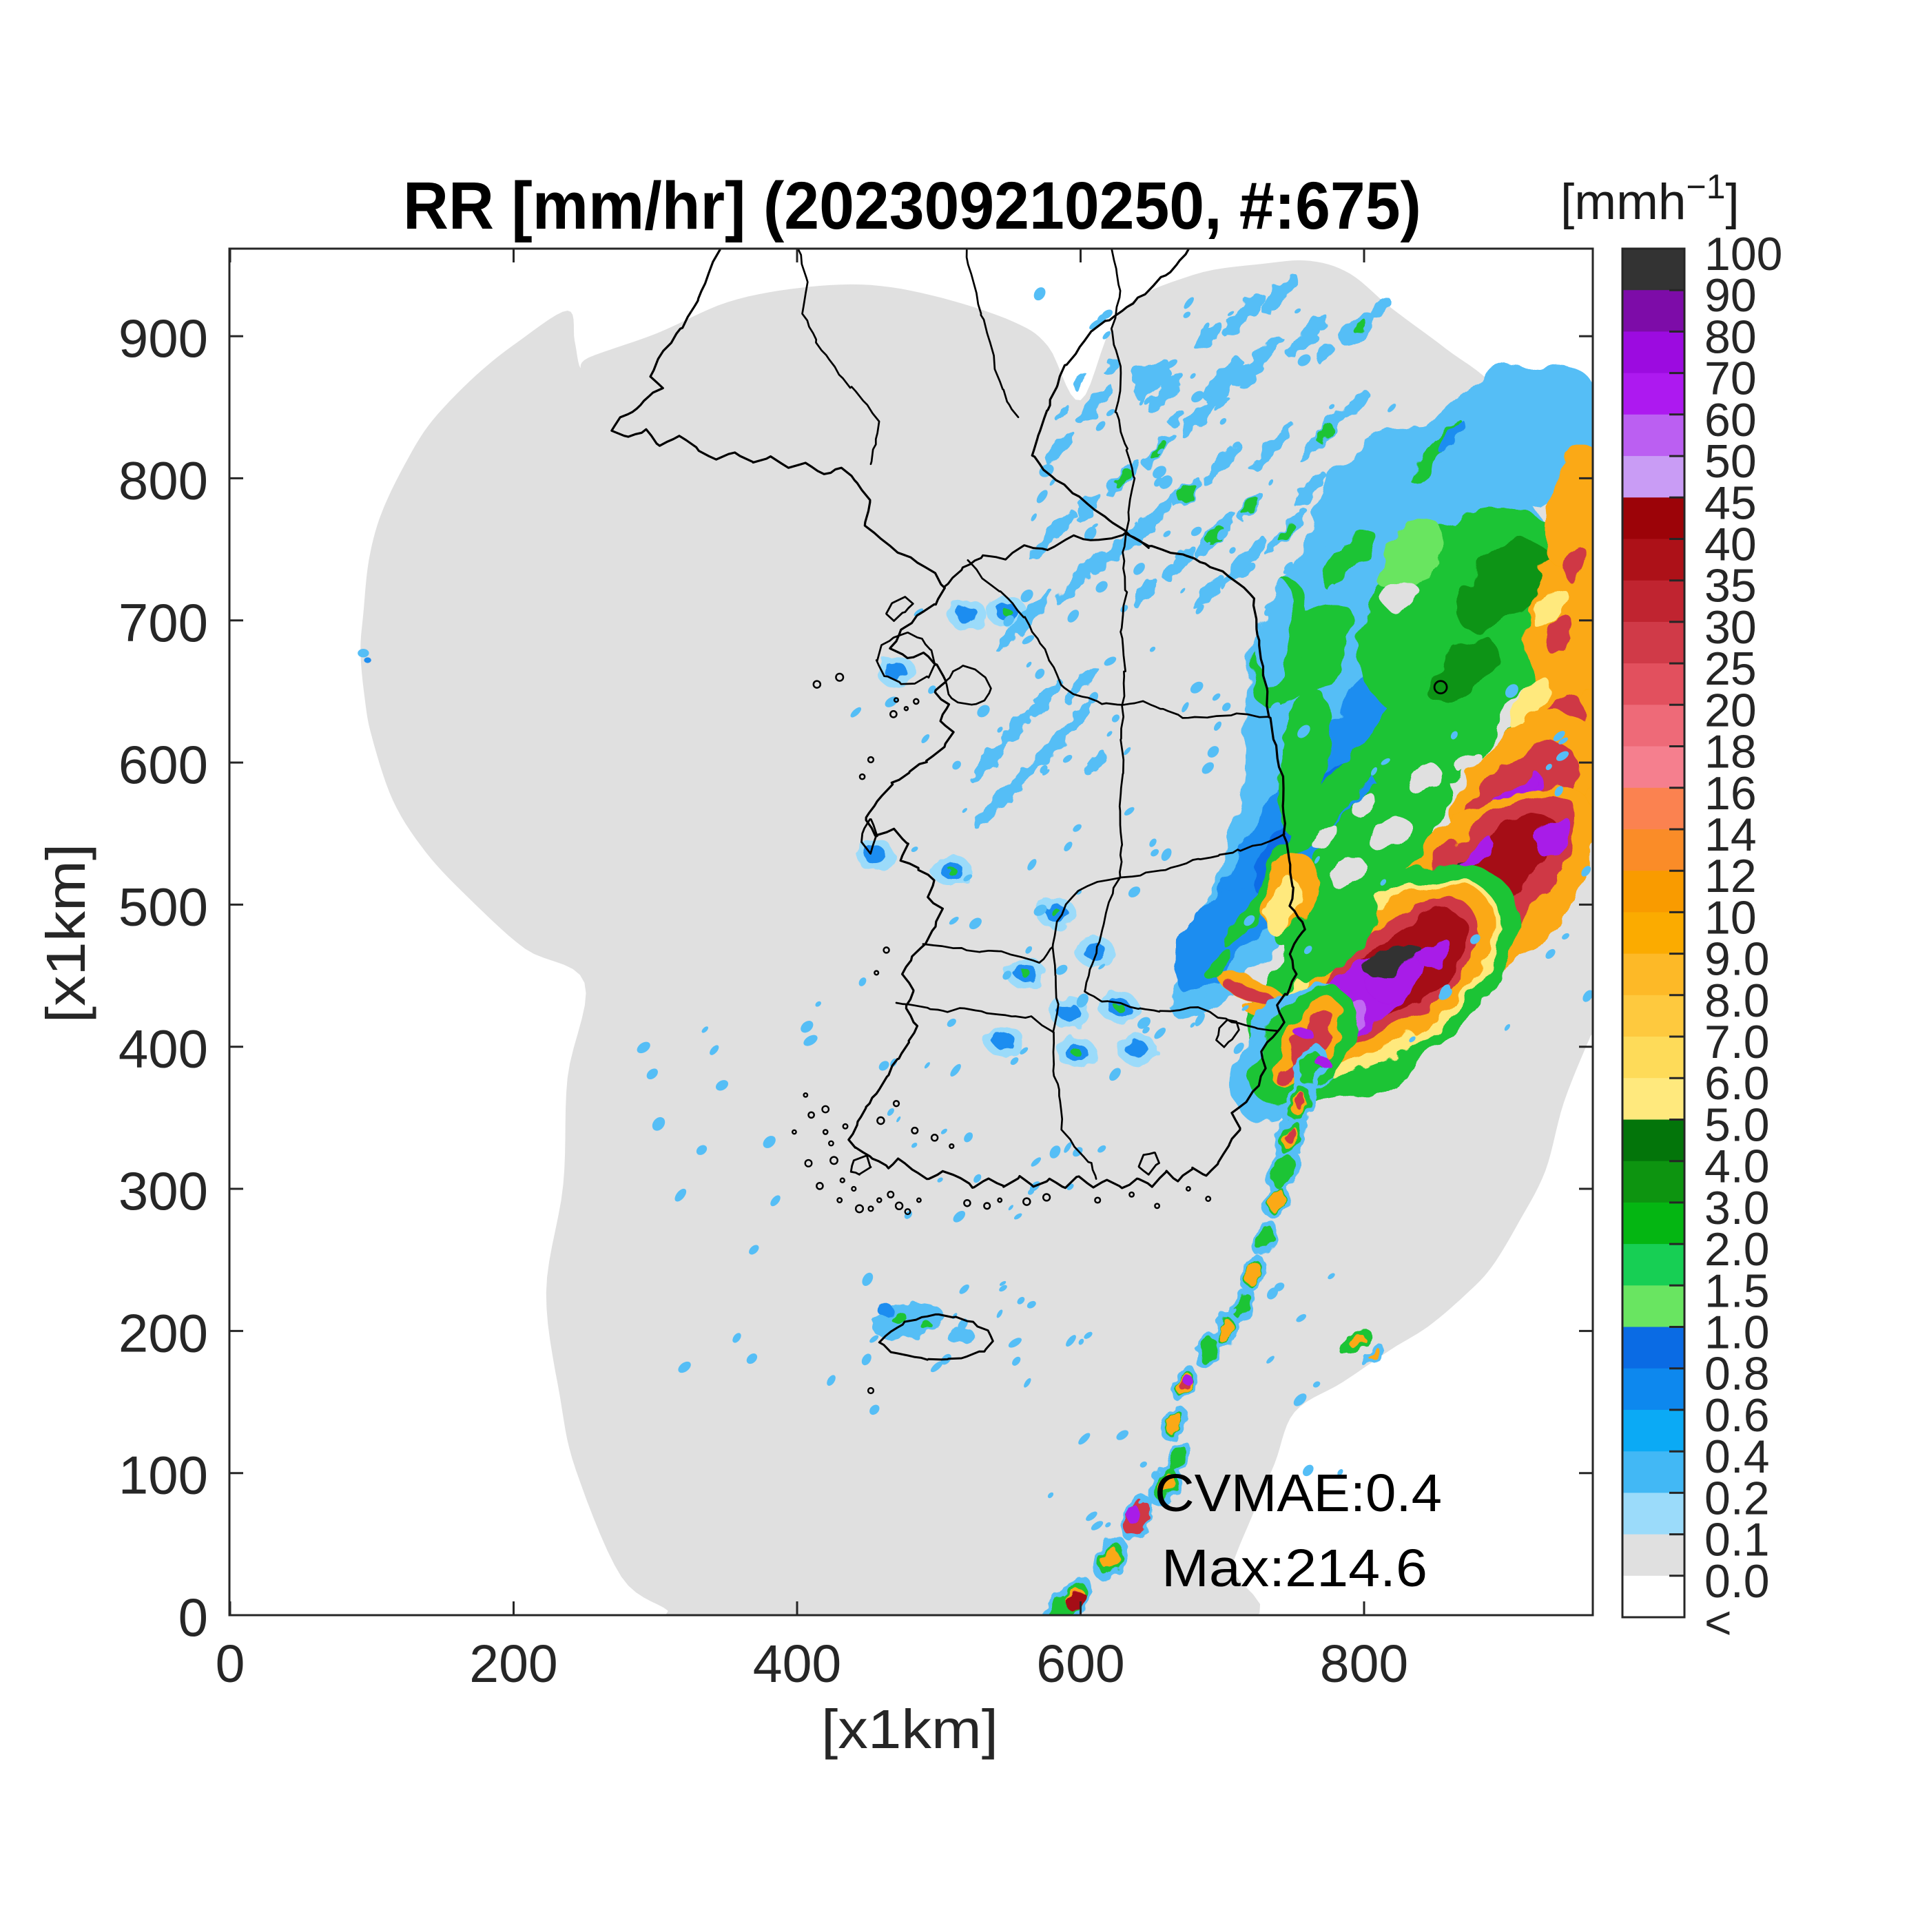  I want to click on svg-text: 700, so click(163, 622).